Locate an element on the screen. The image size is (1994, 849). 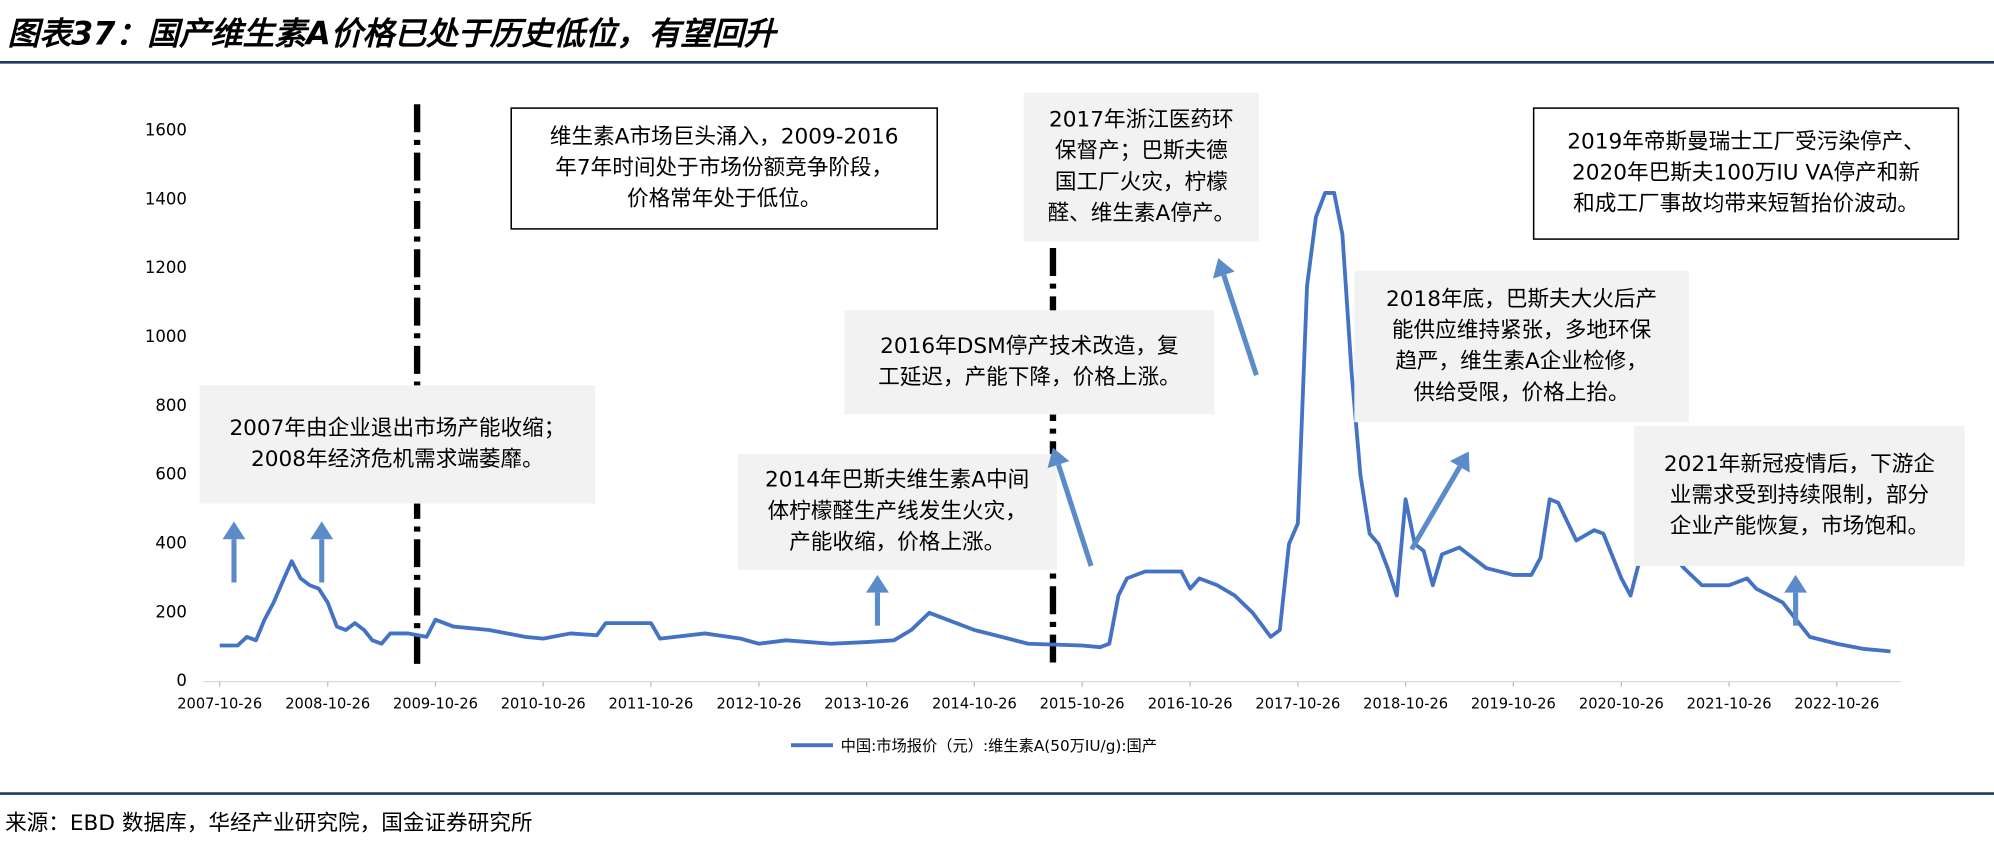
annotation-text: 保督产；巴斯夫德 is located at coordinates (1141, 151).